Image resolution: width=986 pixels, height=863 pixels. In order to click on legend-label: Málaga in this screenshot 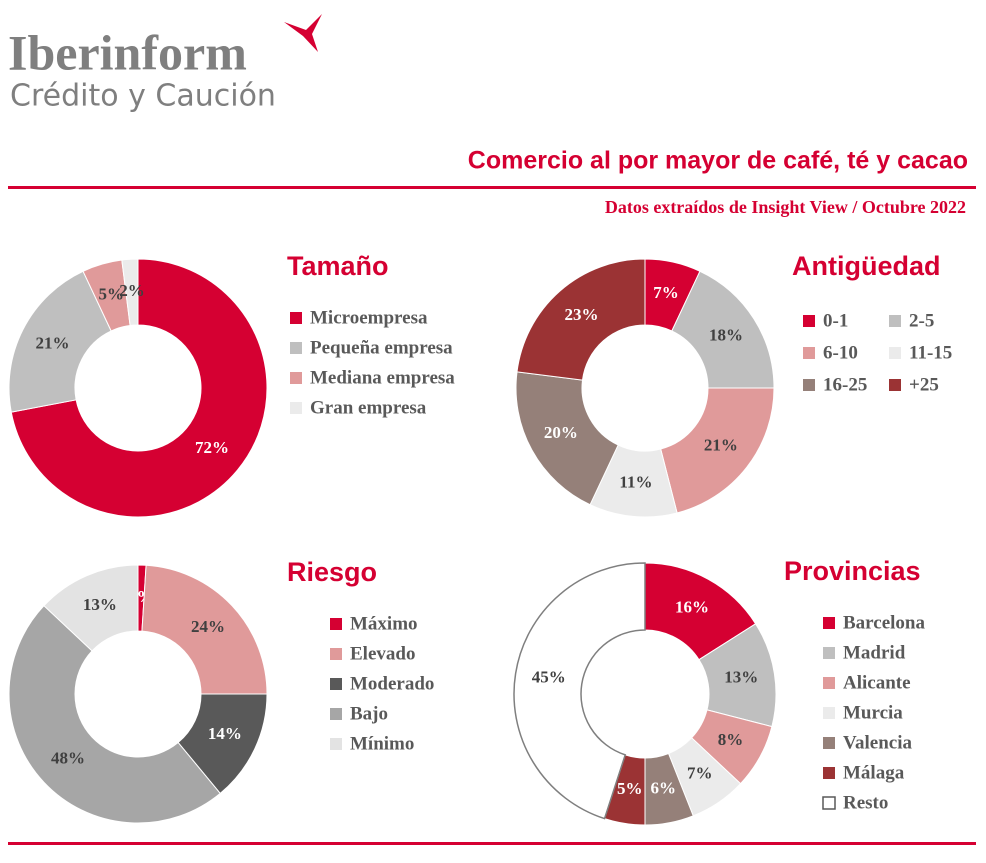, I will do `click(874, 772)`.